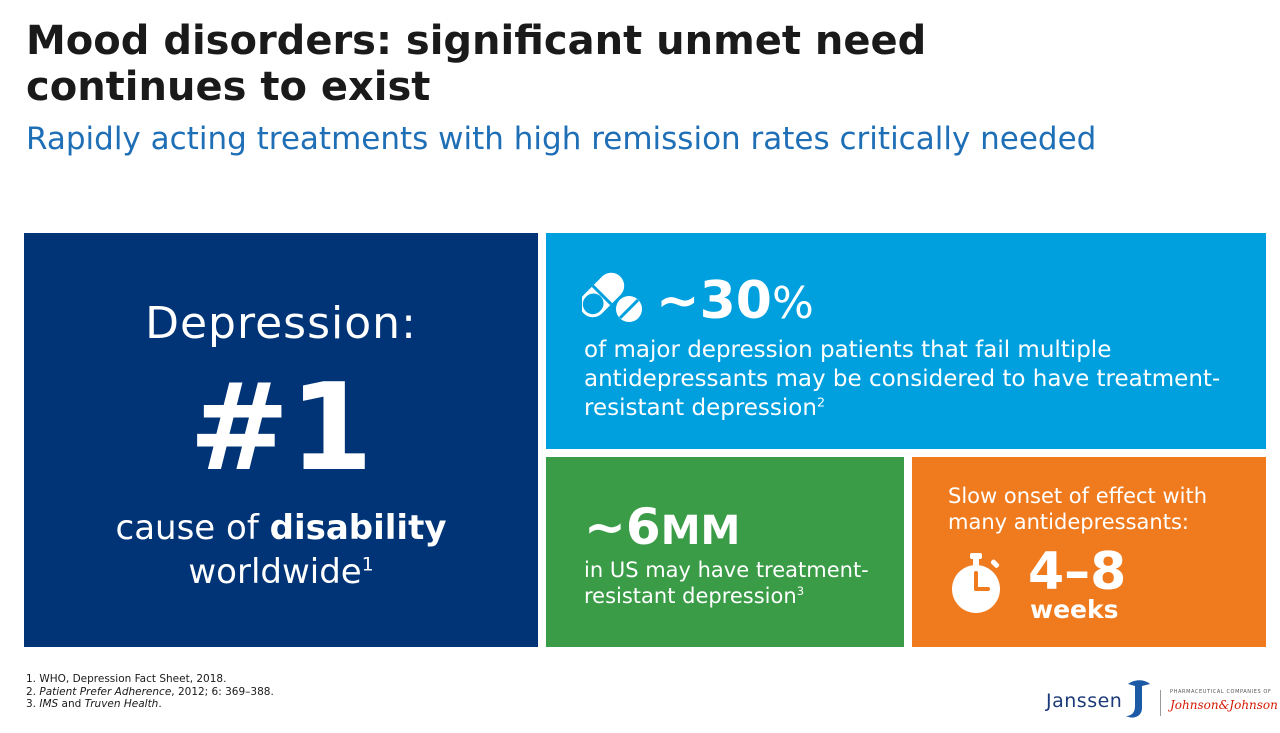 This screenshot has height=733, width=1280. What do you see at coordinates (1077, 572) in the screenshot?
I see `weeks-range-stat: 4–8` at bounding box center [1077, 572].